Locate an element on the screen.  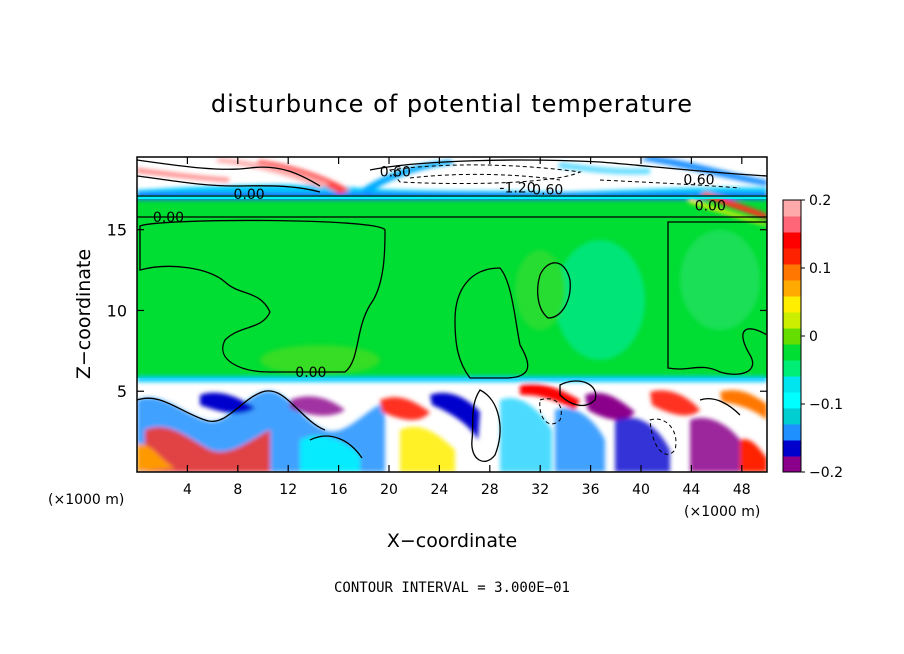
x-tick-label: 36 is located at coordinates (591, 490).